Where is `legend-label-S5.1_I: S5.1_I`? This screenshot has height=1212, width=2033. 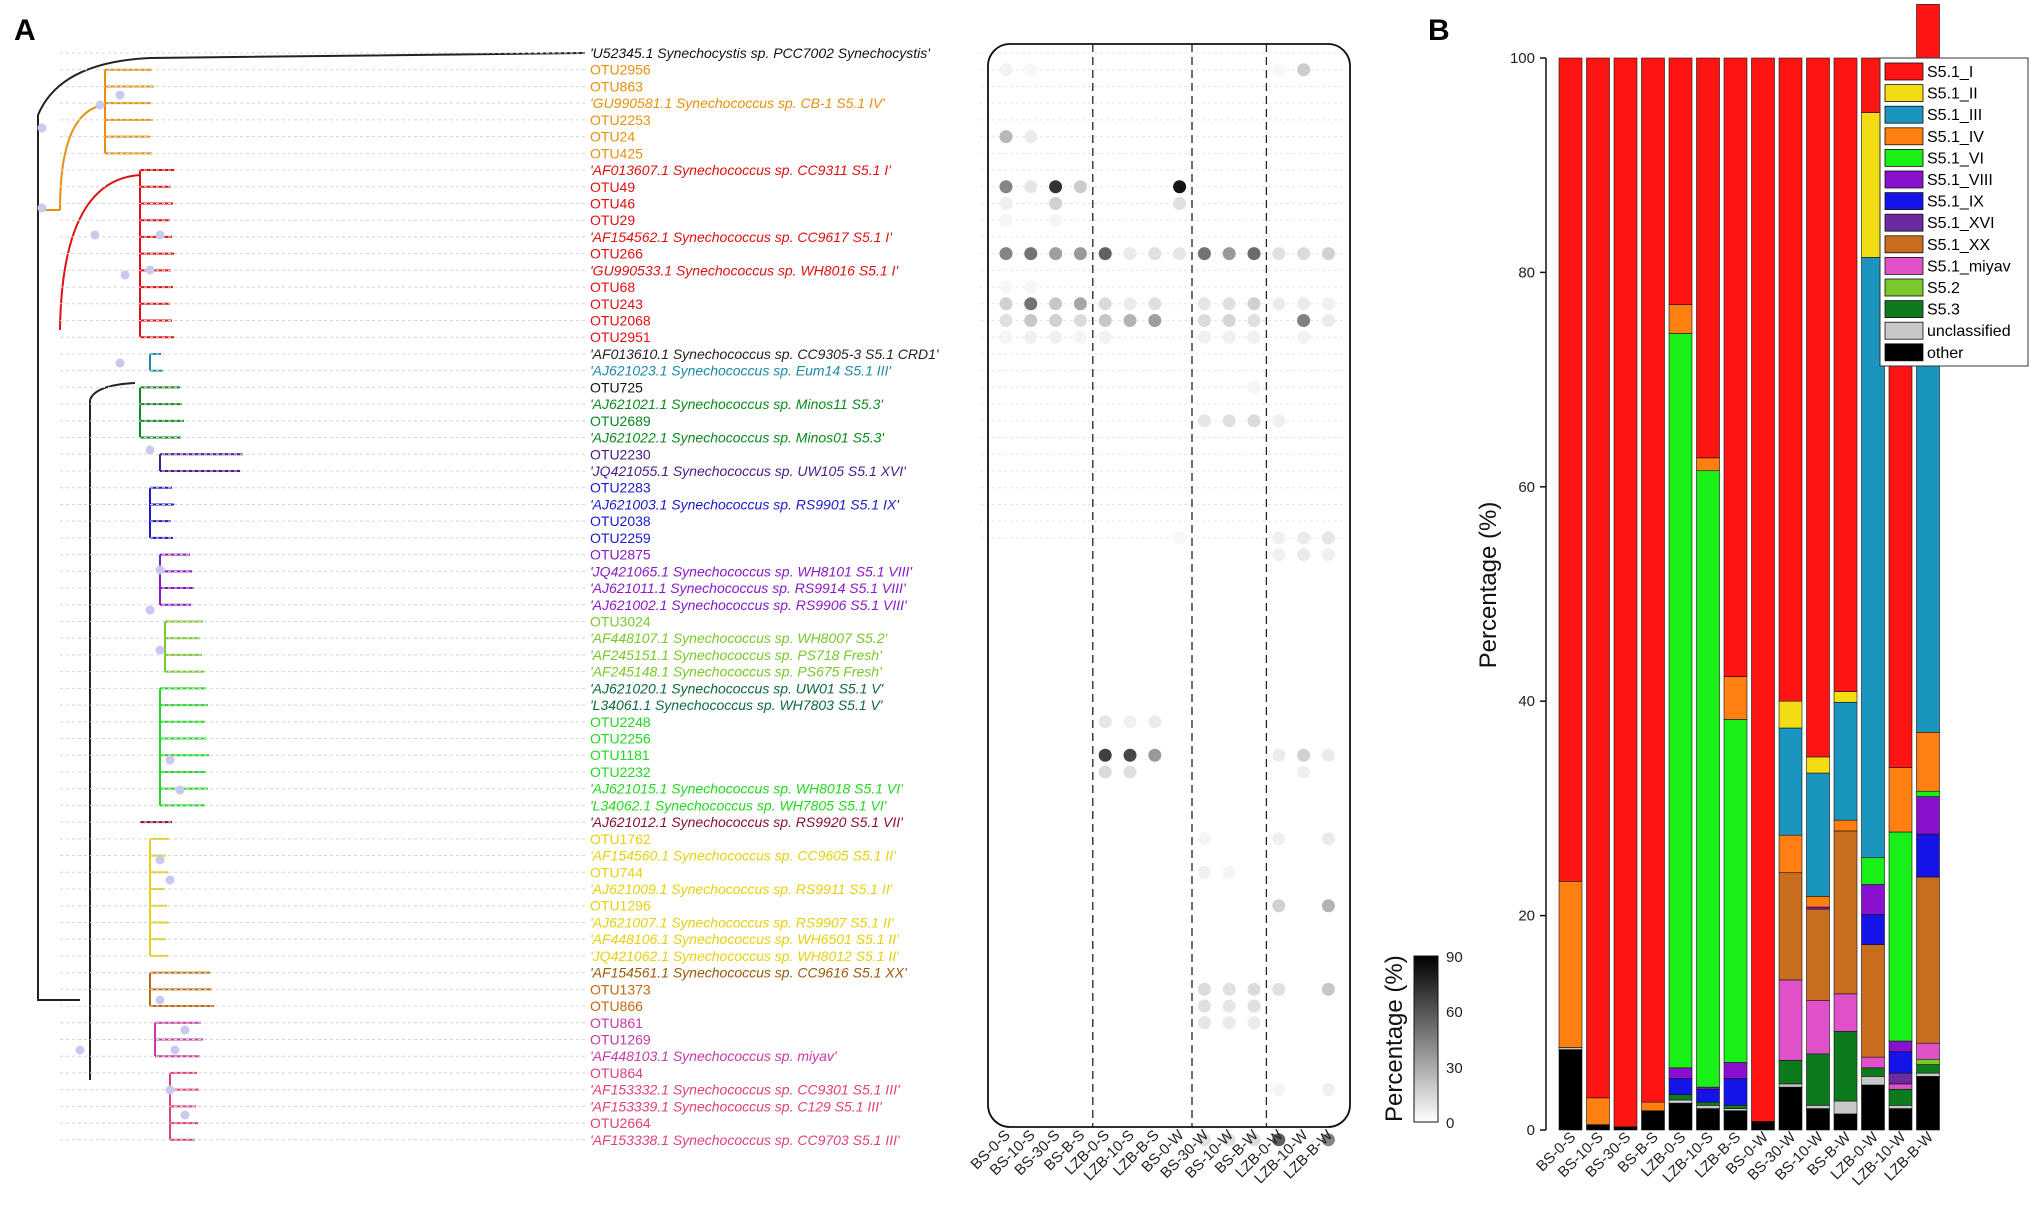
legend-label-S5.1_I: S5.1_I is located at coordinates (1950, 72).